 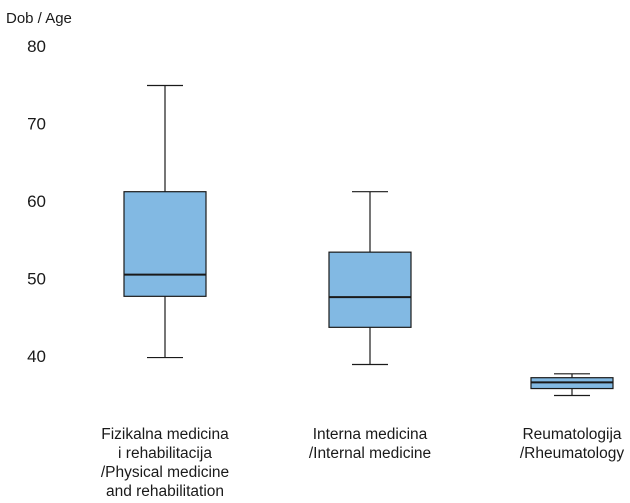 What do you see at coordinates (36, 279) in the screenshot?
I see `y-tick-label: 50` at bounding box center [36, 279].